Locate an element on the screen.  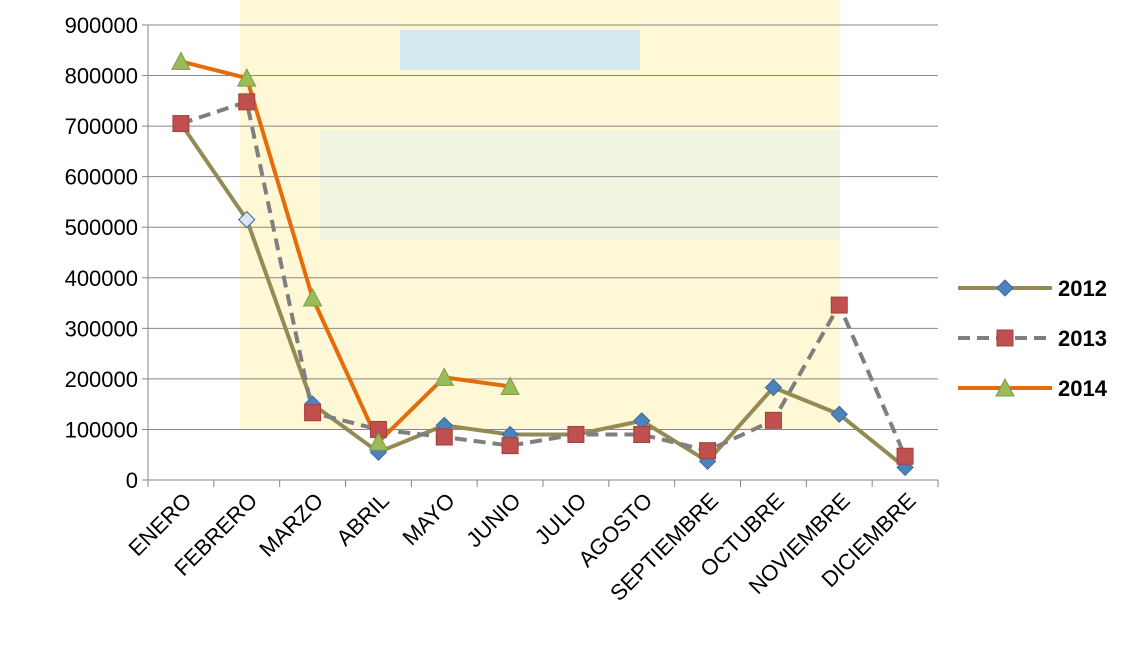
legend-marker-2013 is located at coordinates (1005, 338).